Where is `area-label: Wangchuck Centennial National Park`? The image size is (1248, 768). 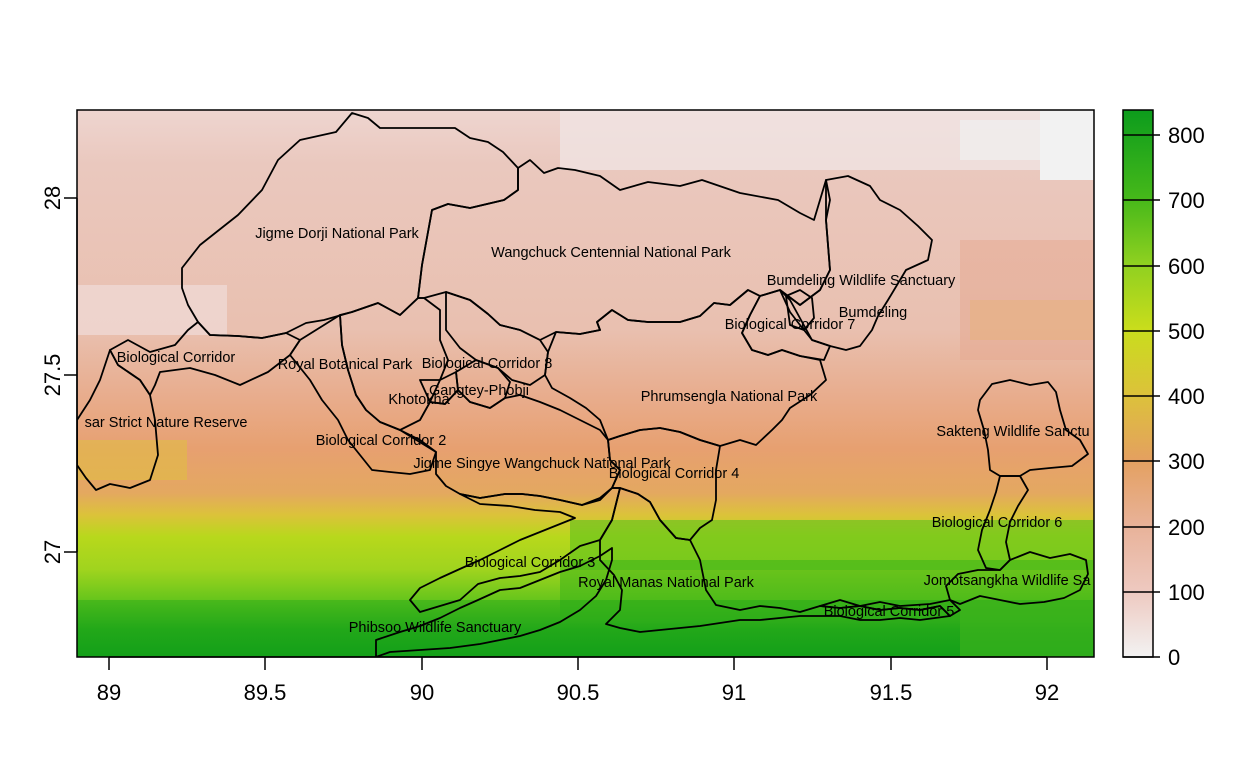
area-label: Wangchuck Centennial National Park is located at coordinates (611, 253).